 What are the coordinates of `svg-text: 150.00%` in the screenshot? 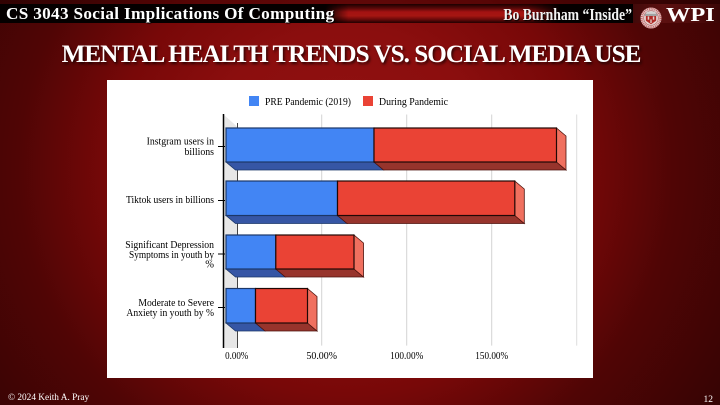 It's located at (491, 356).